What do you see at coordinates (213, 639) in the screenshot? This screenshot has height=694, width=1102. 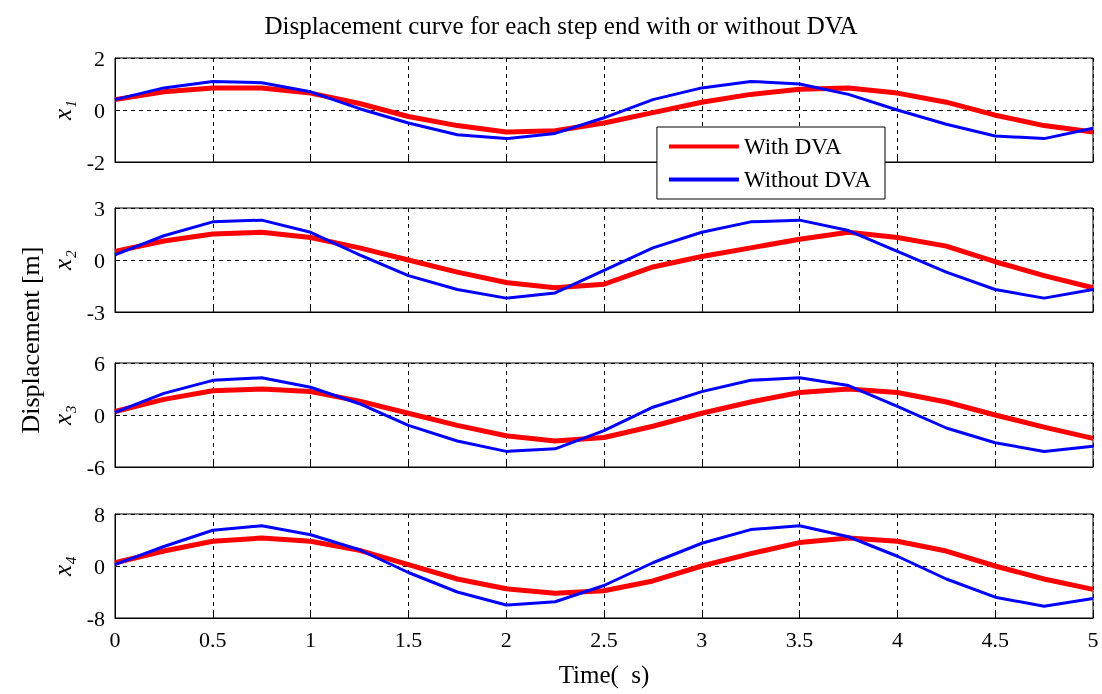 I see `x-tick-label: 0.5` at bounding box center [213, 639].